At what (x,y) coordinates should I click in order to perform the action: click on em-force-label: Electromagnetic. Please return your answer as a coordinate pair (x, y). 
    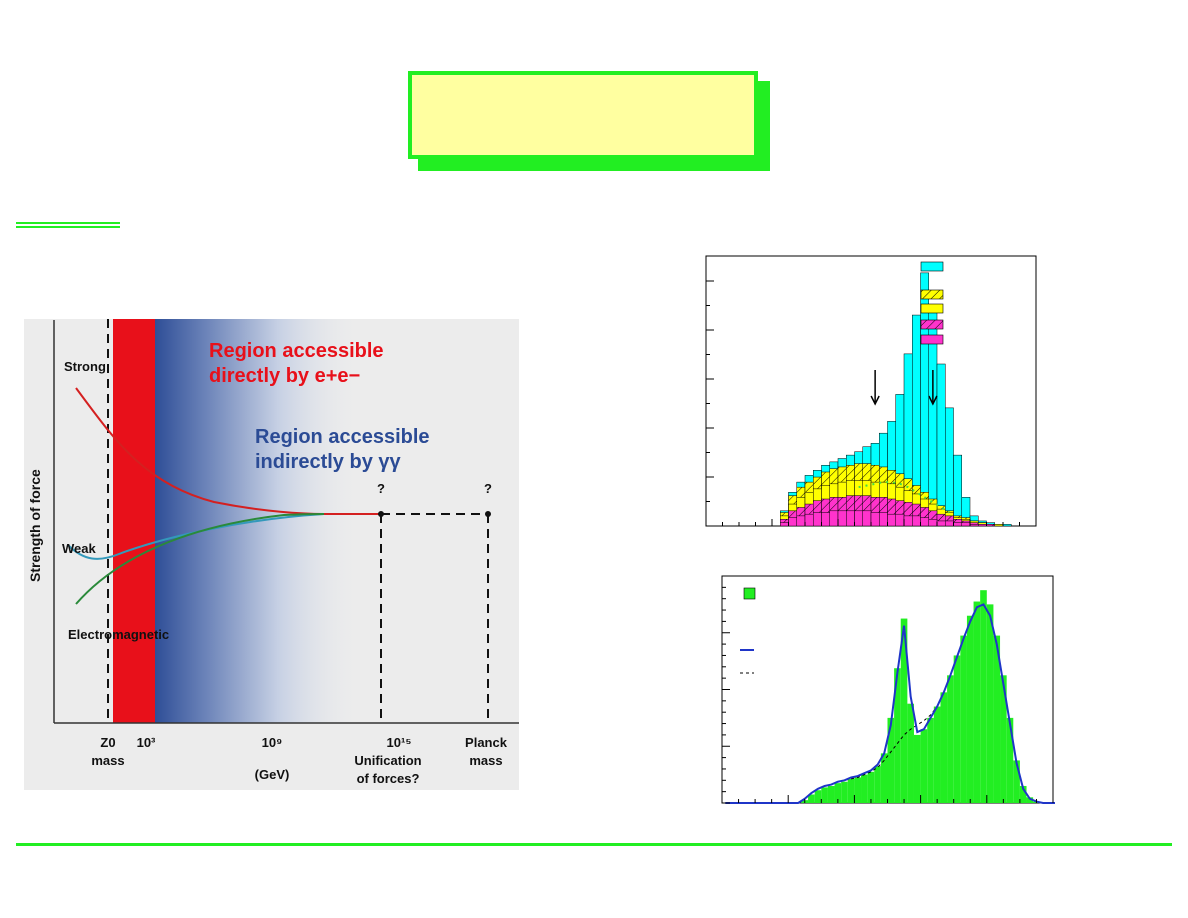
    Looking at the image, I should click on (118, 634).